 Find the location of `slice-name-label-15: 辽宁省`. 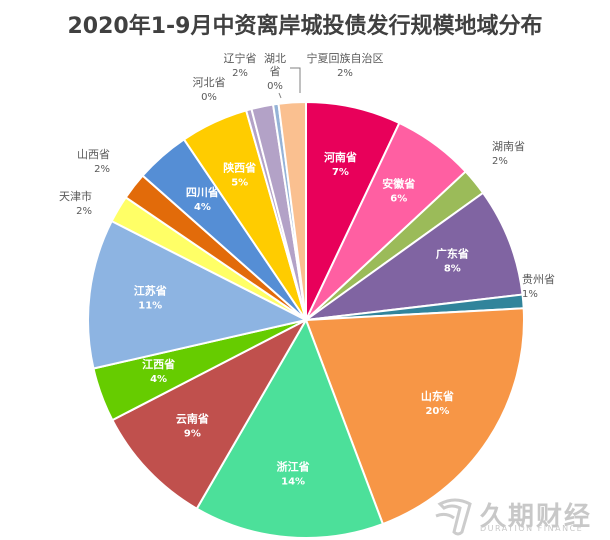

slice-name-label-15: 辽宁省 is located at coordinates (240, 58).